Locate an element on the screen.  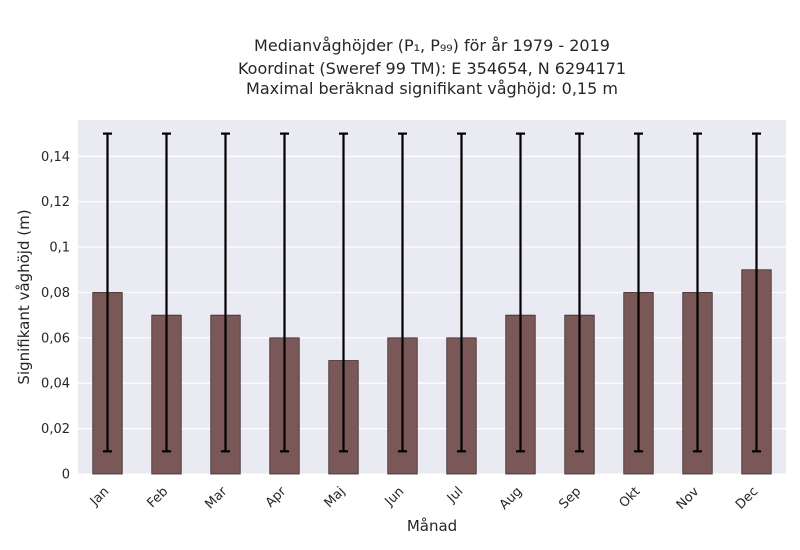
error-bar-nov is located at coordinates (697, 292).